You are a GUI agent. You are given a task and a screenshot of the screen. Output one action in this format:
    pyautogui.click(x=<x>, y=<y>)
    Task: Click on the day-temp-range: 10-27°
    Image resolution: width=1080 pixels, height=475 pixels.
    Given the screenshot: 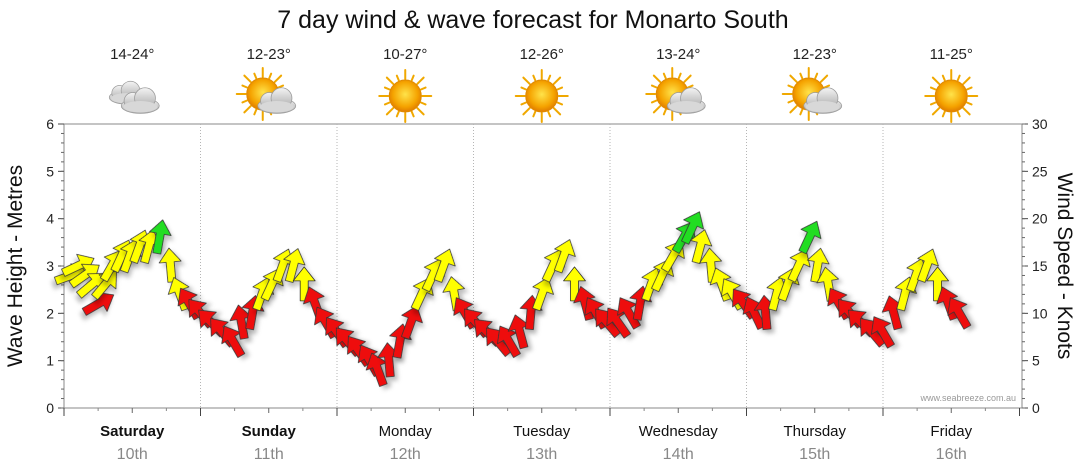 What is the action you would take?
    pyautogui.click(x=405, y=54)
    